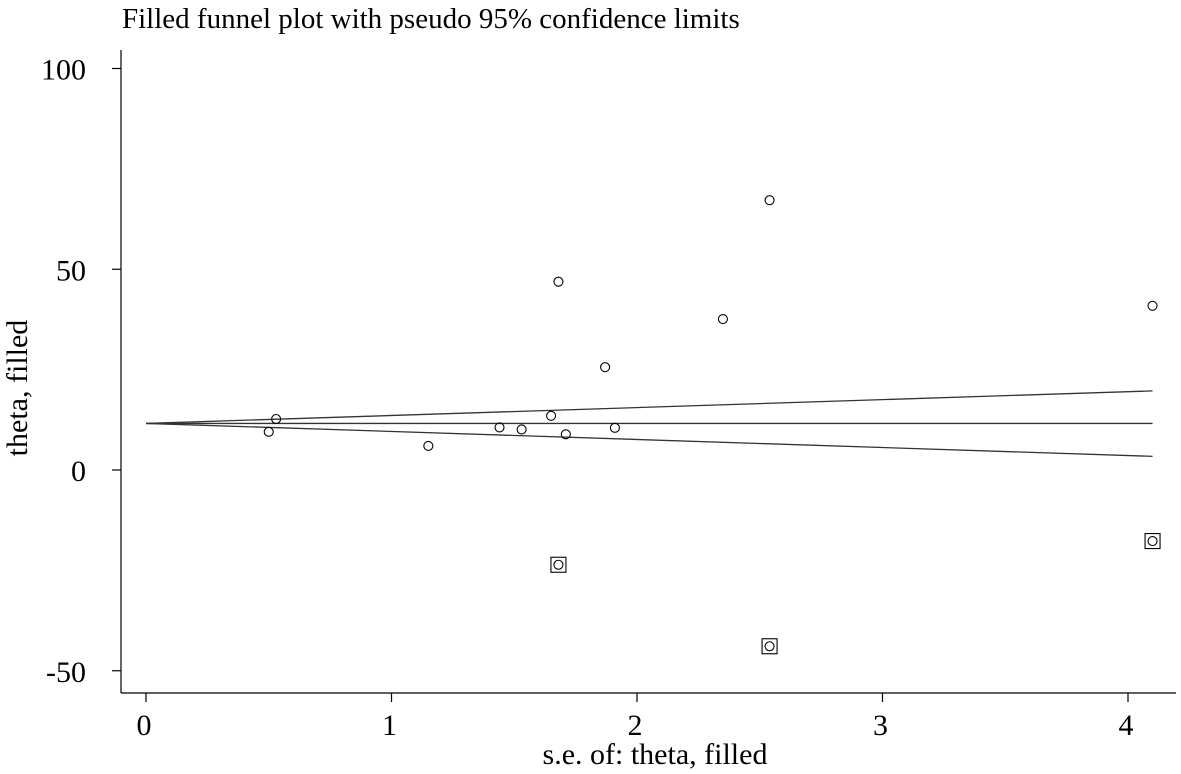  I want to click on y-tick-label: 50, so click(71, 270).